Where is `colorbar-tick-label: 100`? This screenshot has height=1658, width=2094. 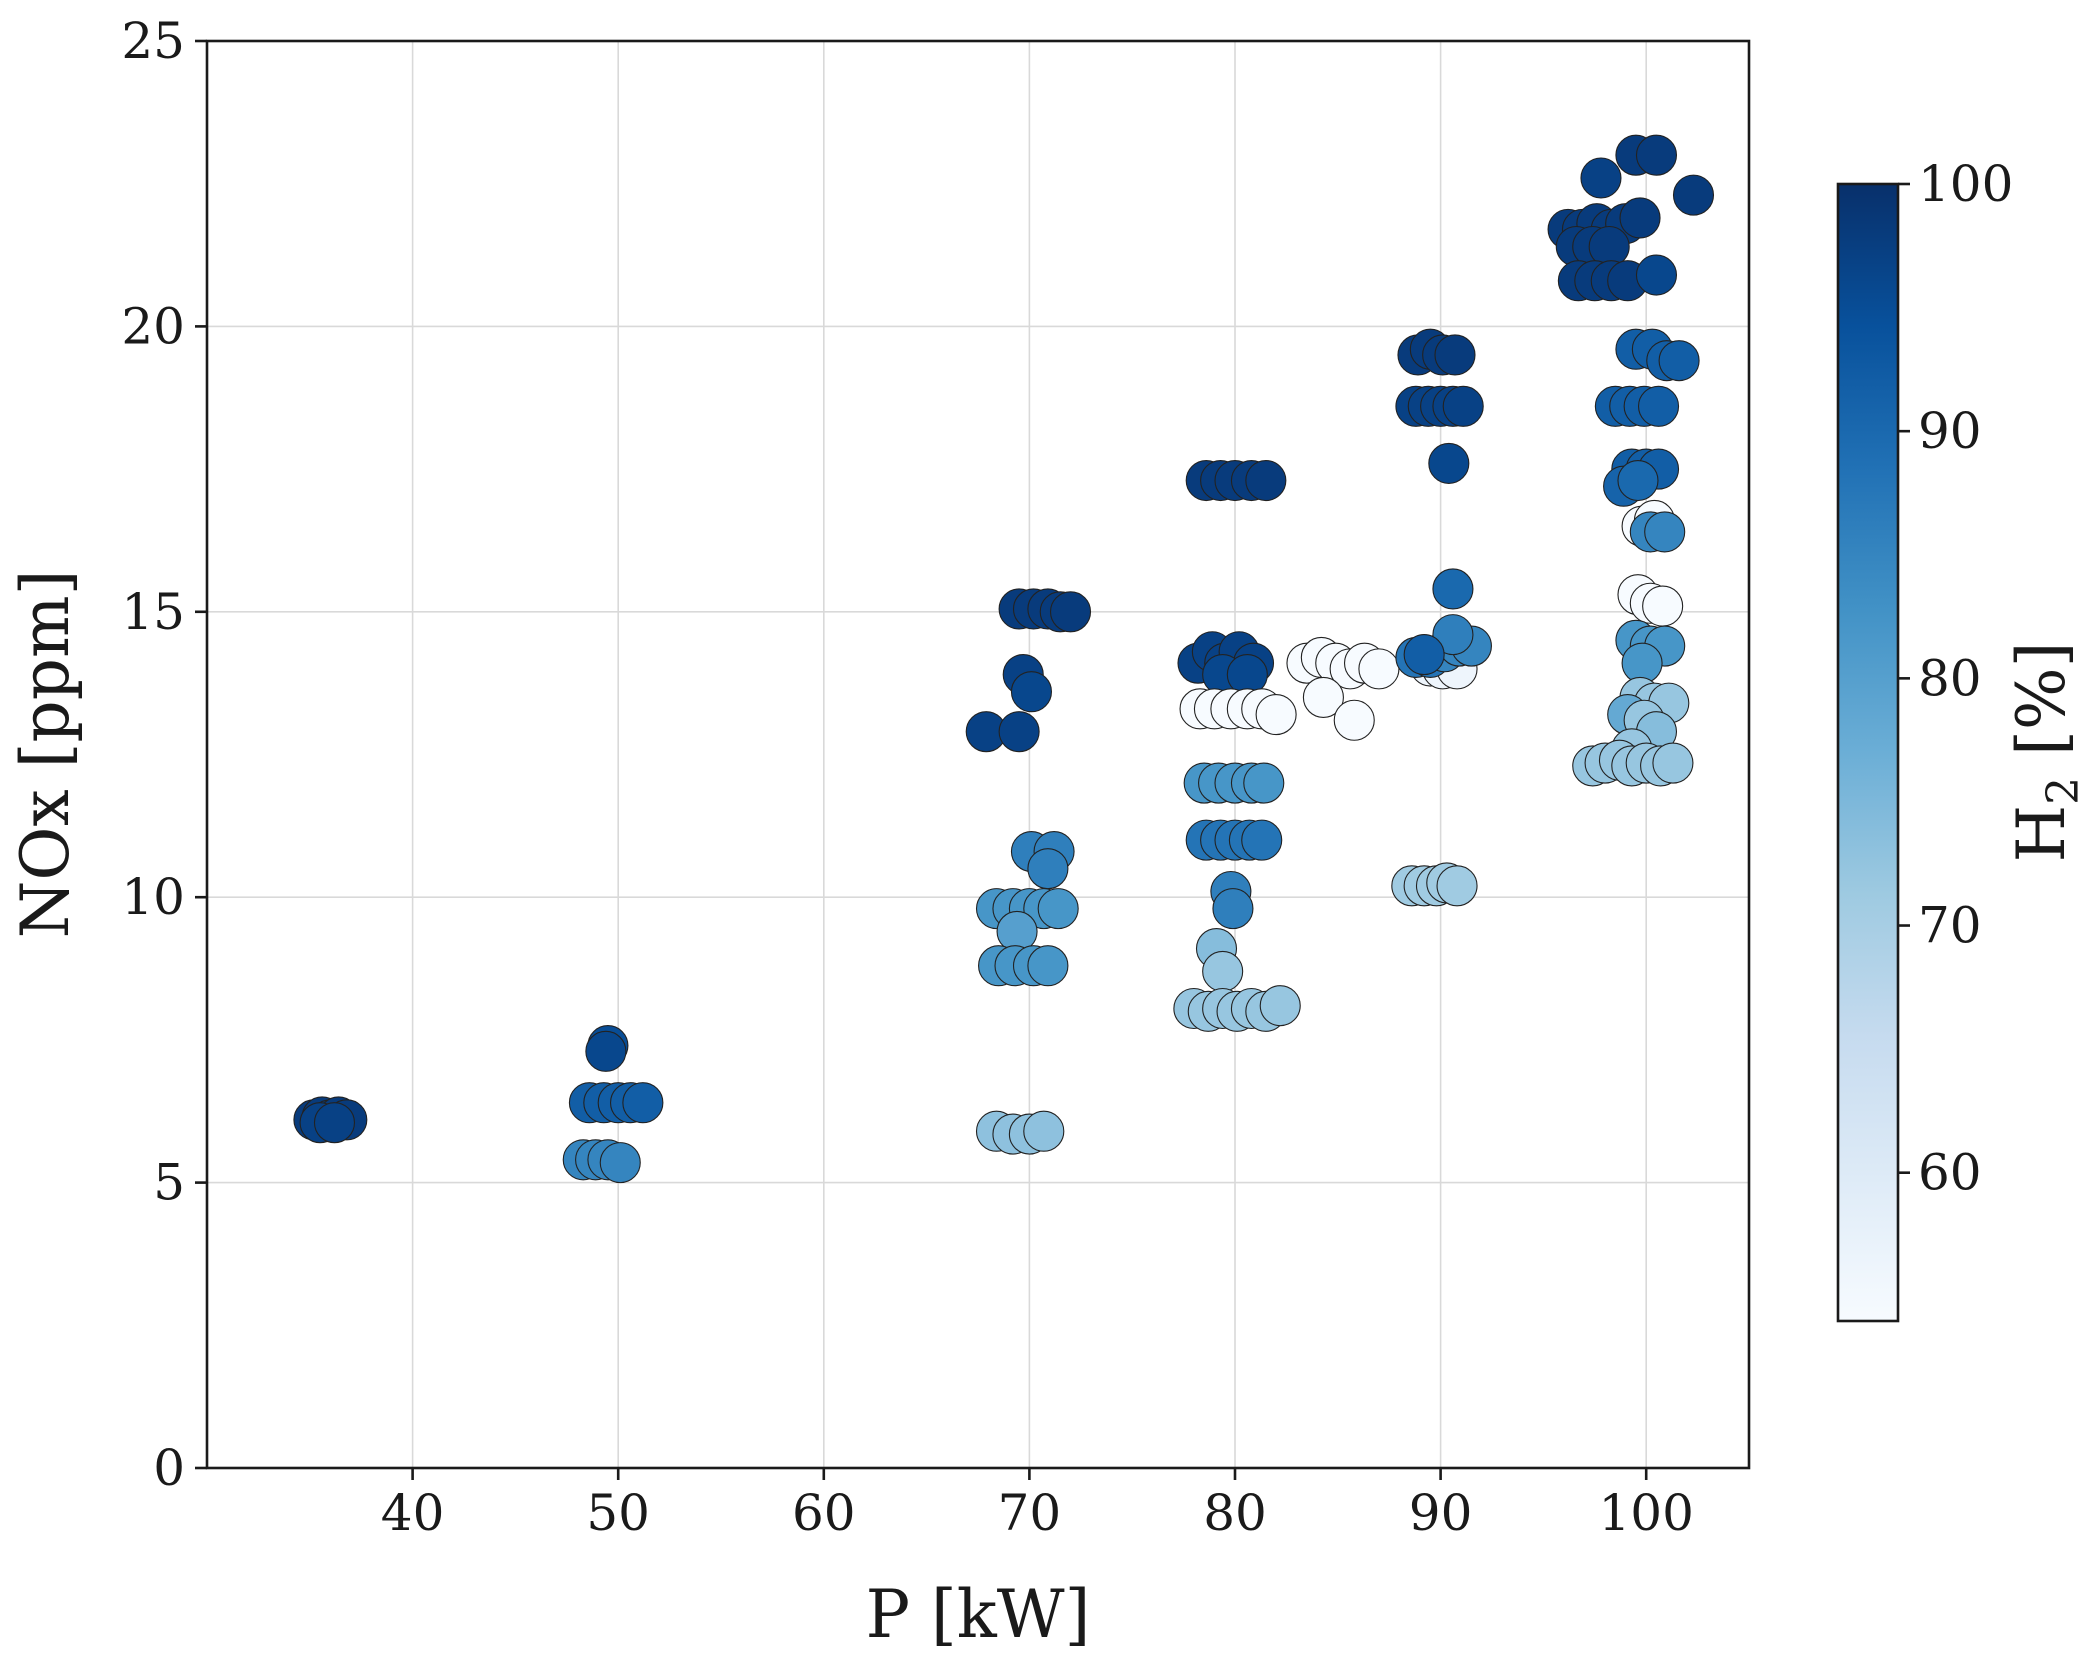
colorbar-tick-label: 100 is located at coordinates (1965, 184).